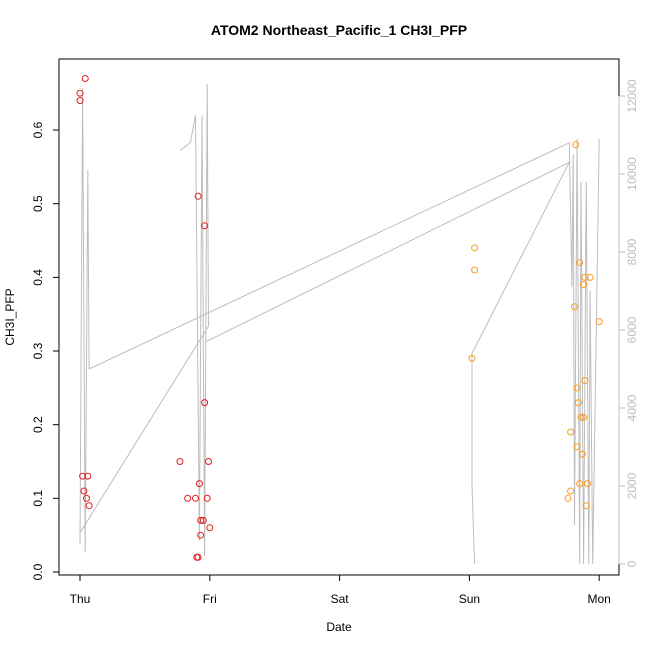  I want to click on y2-tick-label-8000: 8000, so click(632, 251).